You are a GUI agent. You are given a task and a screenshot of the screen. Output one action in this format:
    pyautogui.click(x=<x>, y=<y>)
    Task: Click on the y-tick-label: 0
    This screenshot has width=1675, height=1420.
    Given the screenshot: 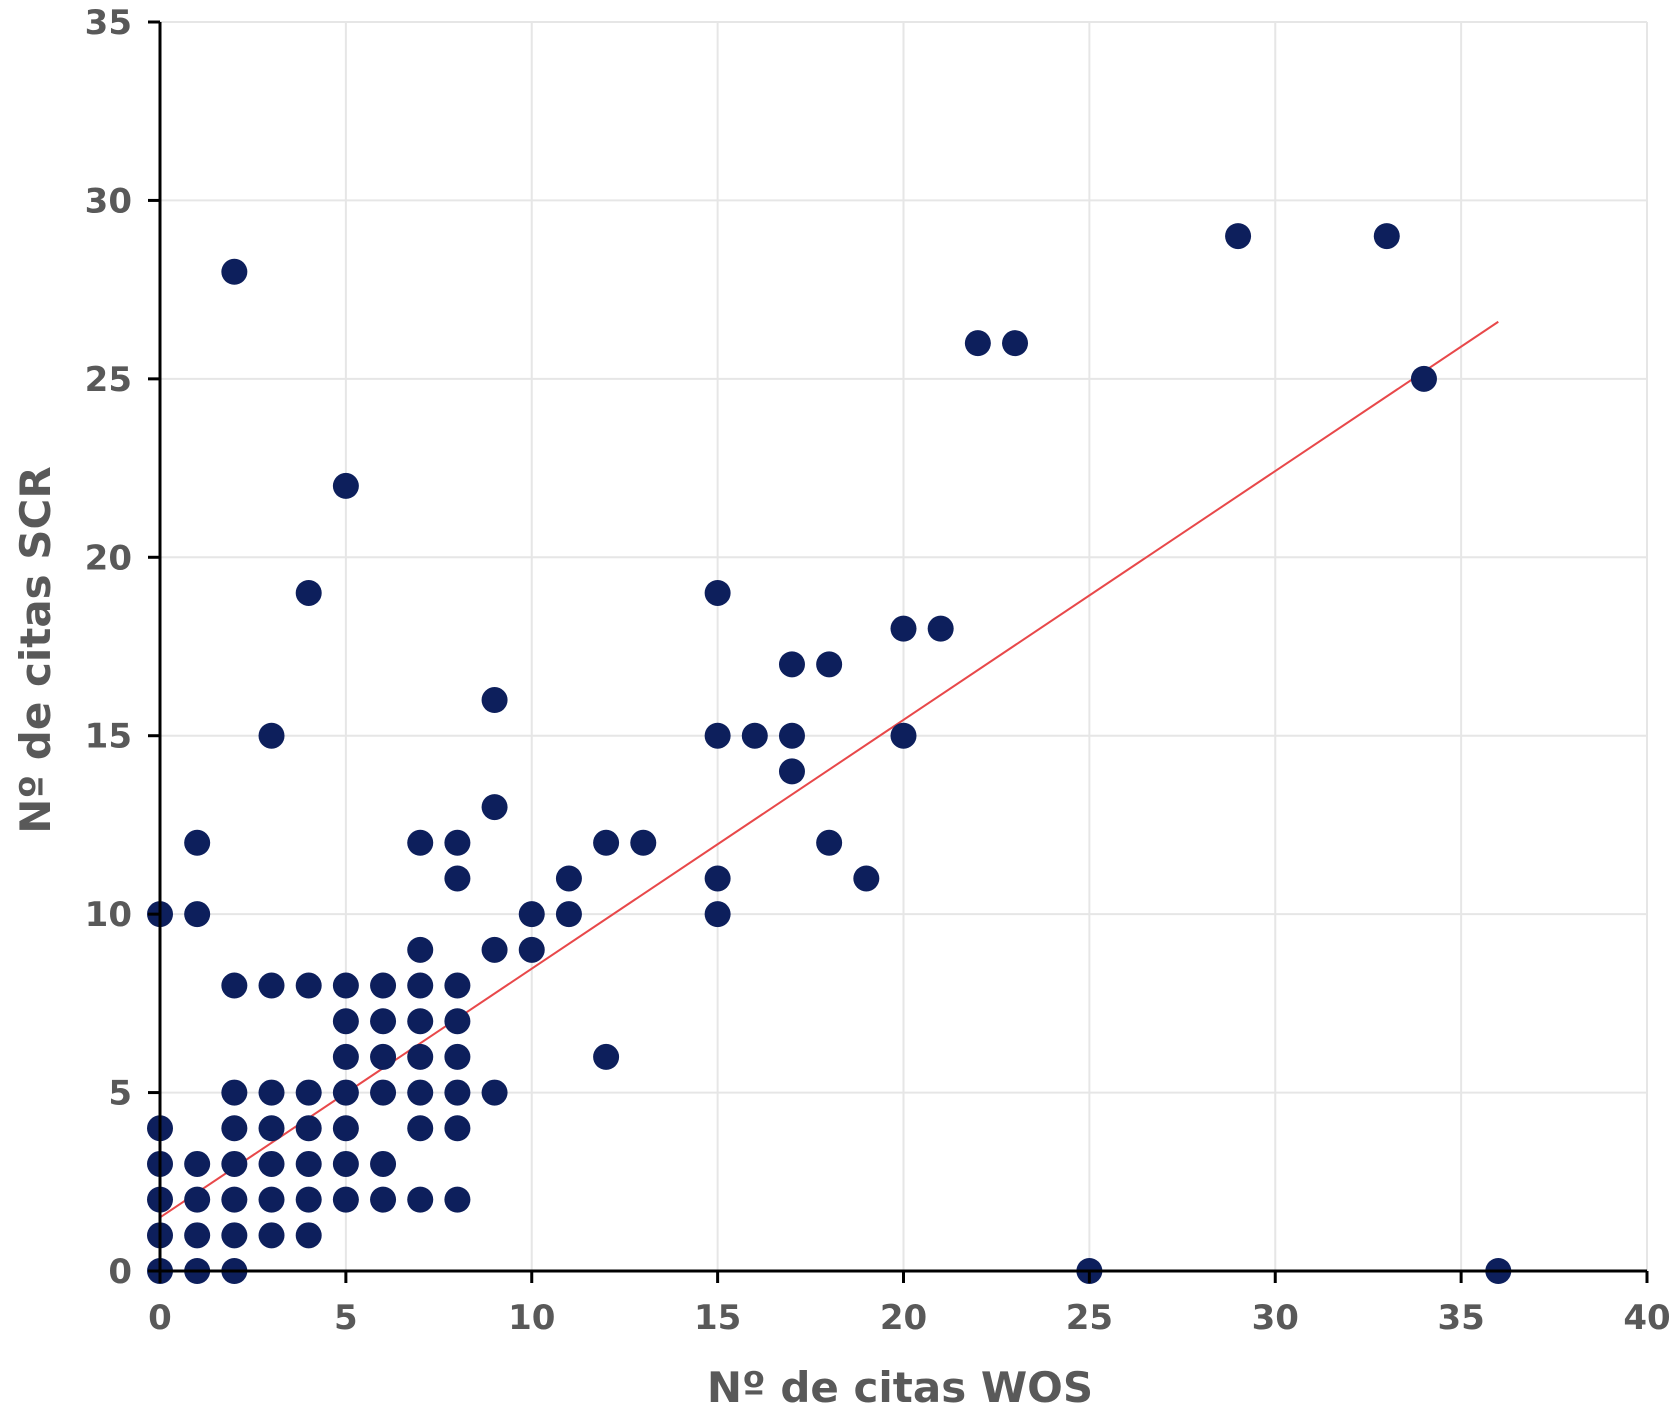 What is the action you would take?
    pyautogui.click(x=120, y=1272)
    